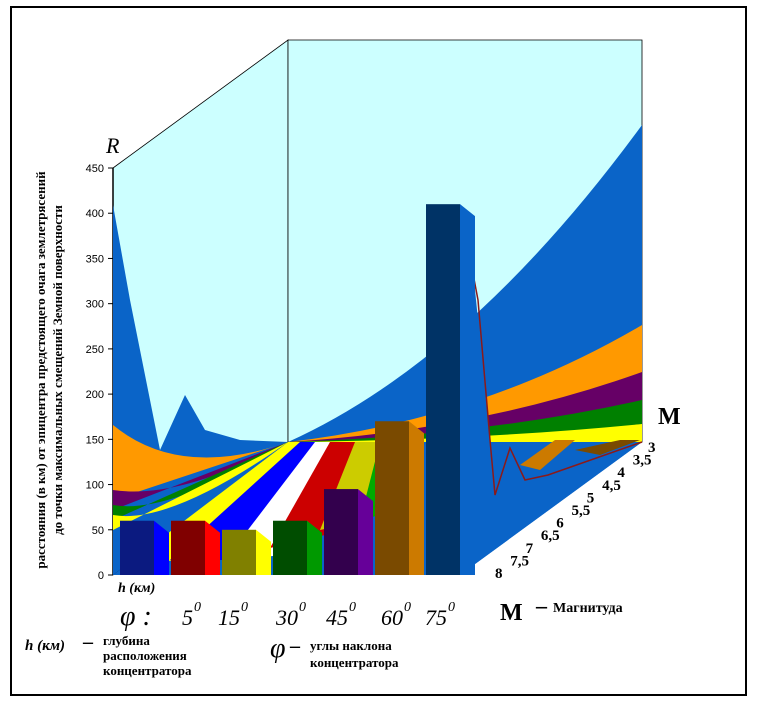  What do you see at coordinates (547, 455) in the screenshot?
I see `floor-small-orange` at bounding box center [547, 455].